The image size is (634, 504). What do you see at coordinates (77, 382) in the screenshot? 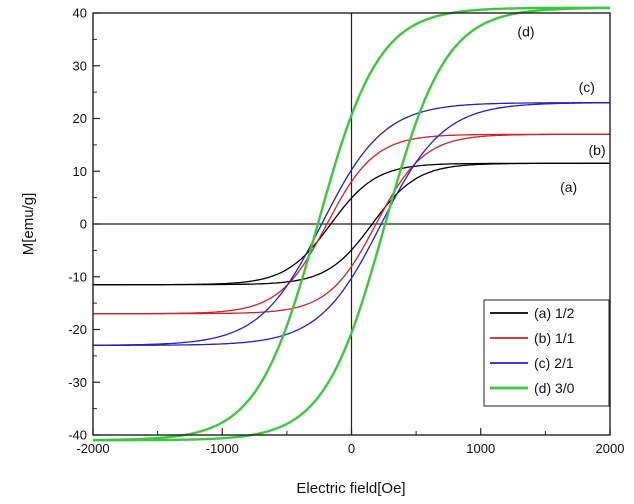
I see `y-tick-label: -30` at bounding box center [77, 382].